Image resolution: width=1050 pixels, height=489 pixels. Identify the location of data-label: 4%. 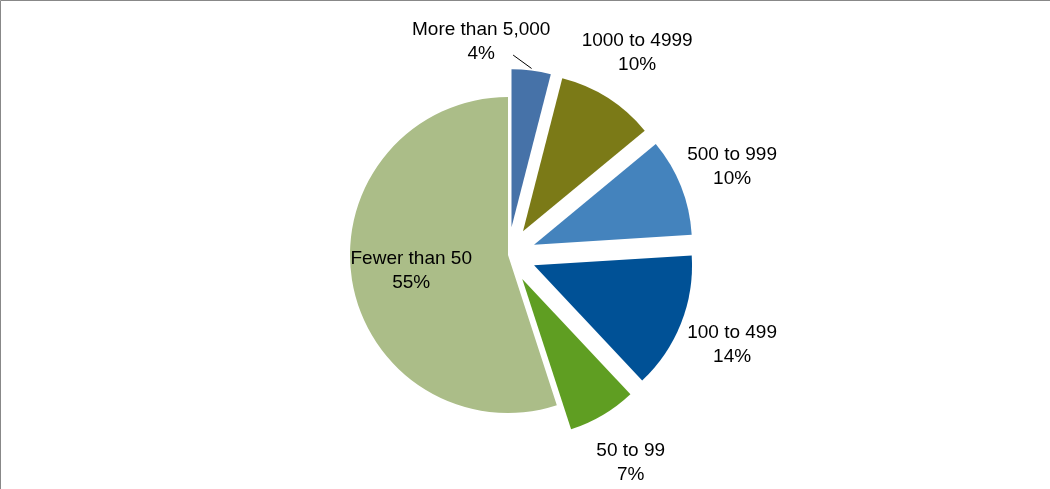
(481, 52).